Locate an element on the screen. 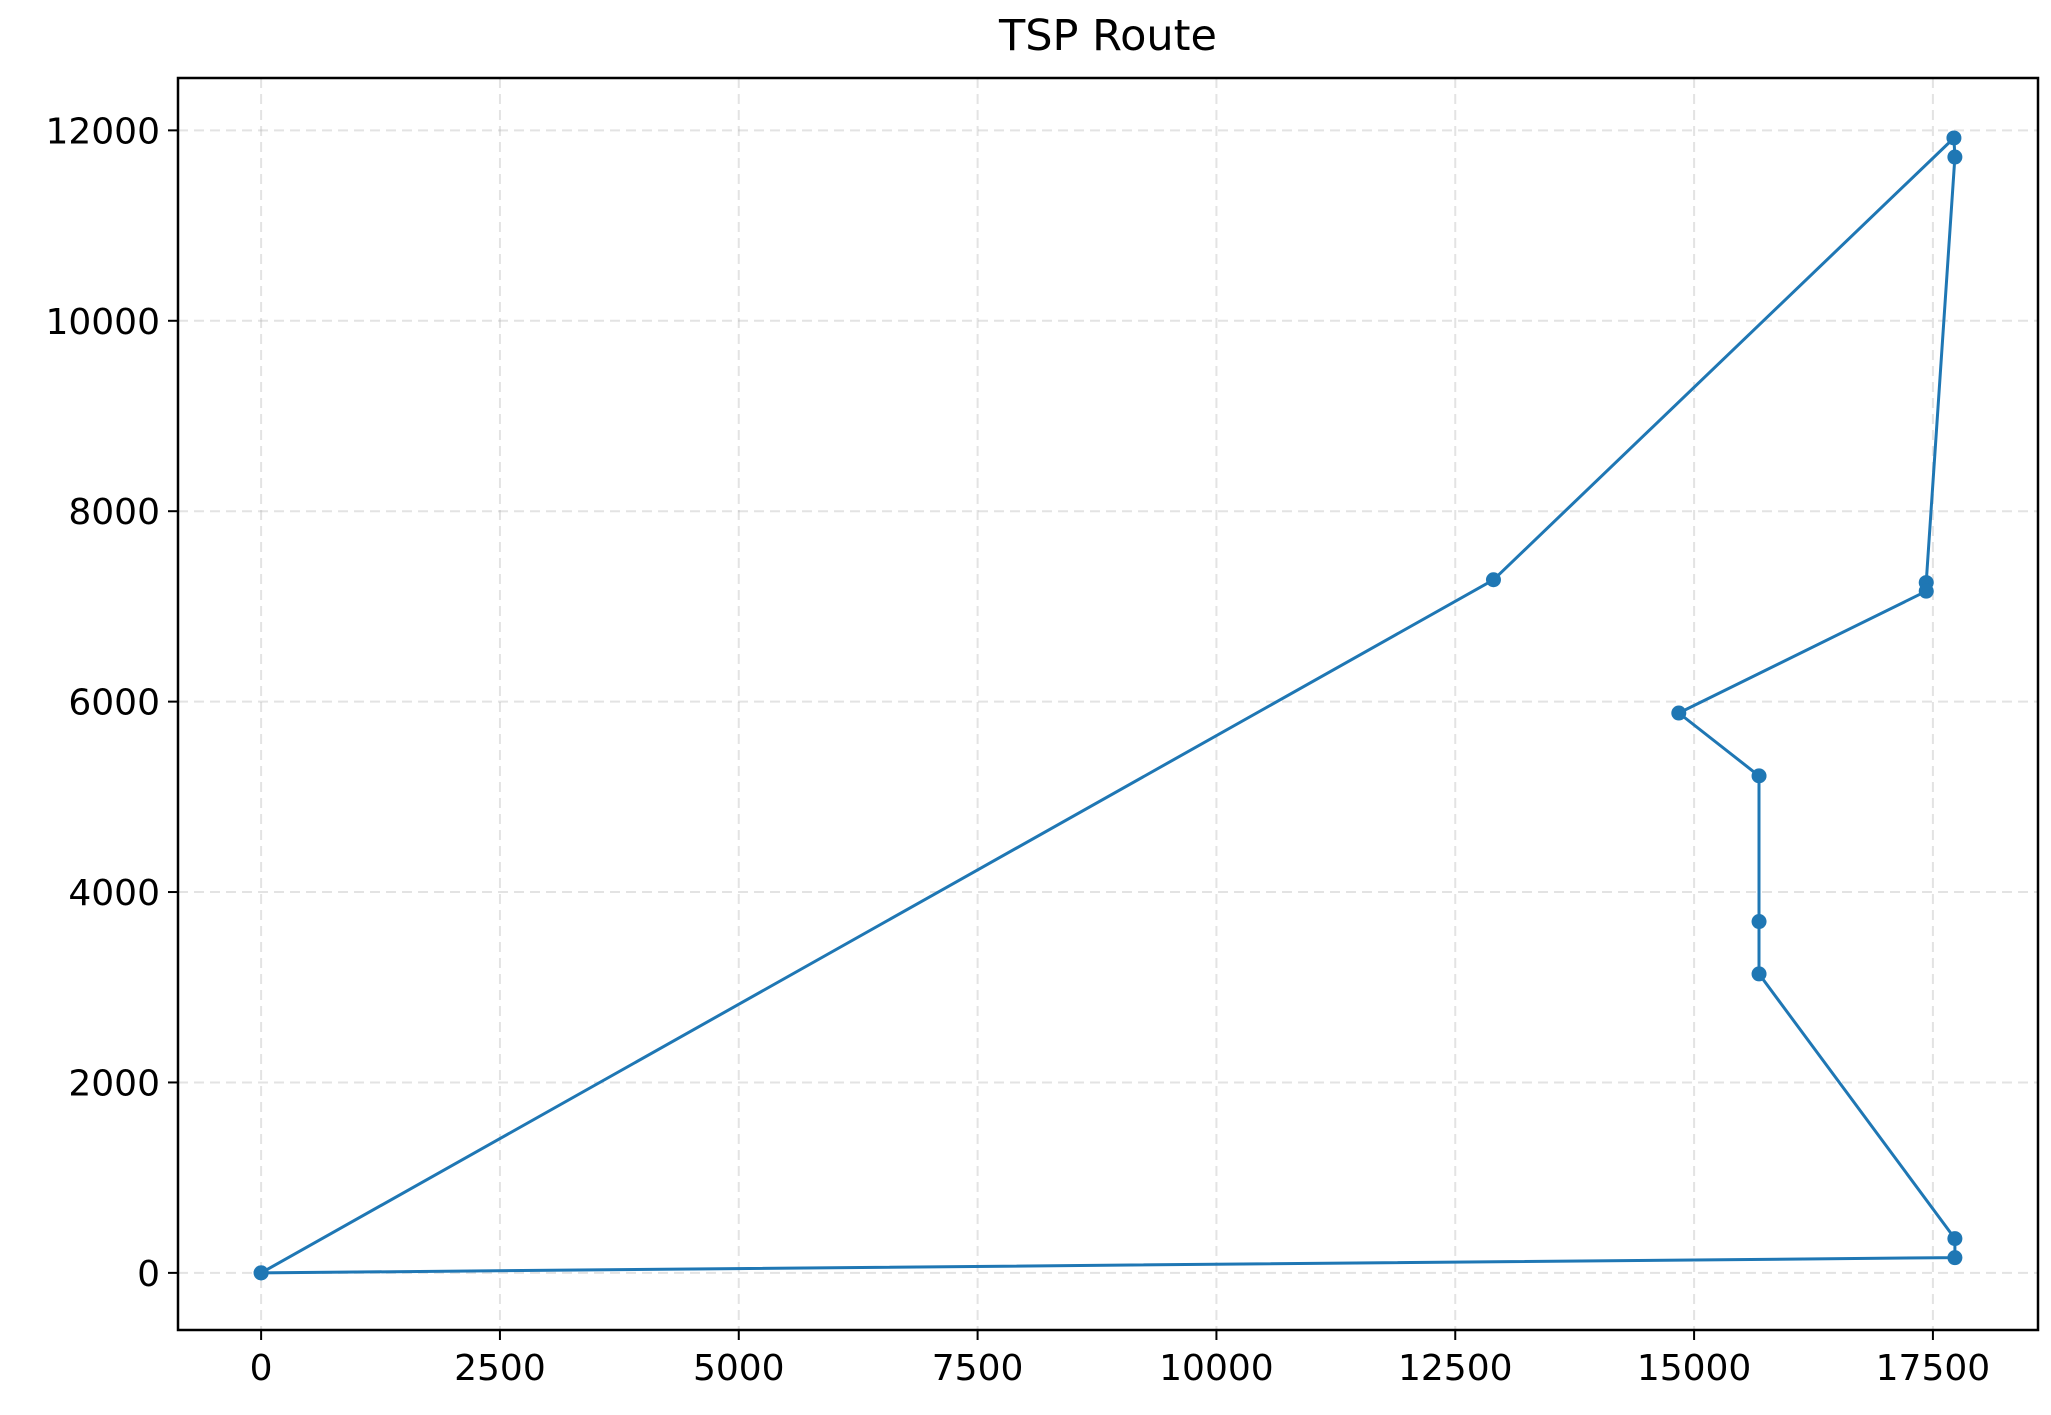  x-tick-label: 12500 is located at coordinates (1455, 1368).